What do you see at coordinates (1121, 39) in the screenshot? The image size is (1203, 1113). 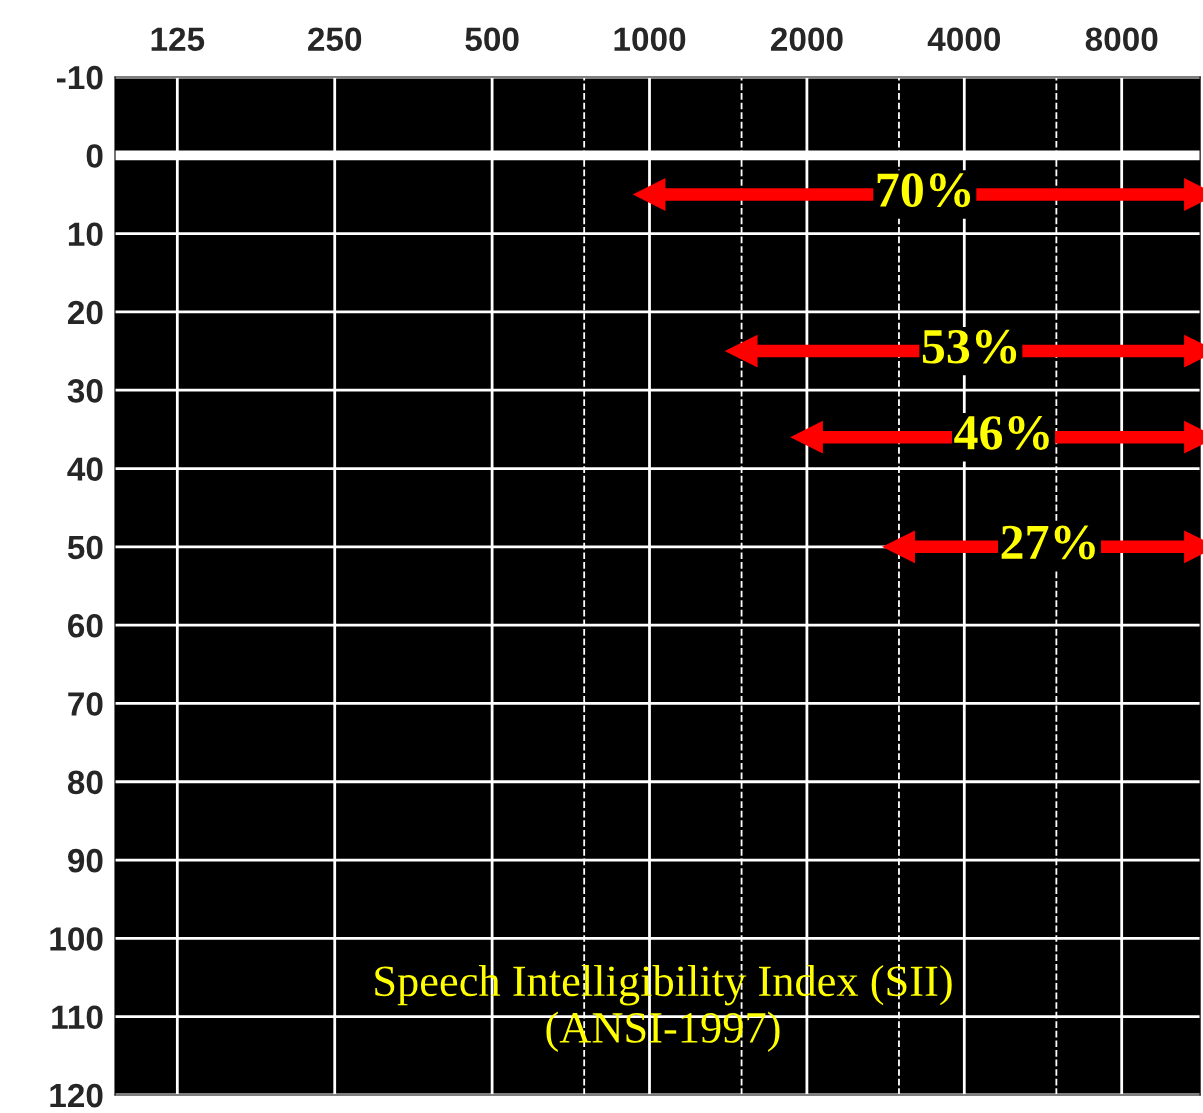 I see `x-tick-label: 8000` at bounding box center [1121, 39].